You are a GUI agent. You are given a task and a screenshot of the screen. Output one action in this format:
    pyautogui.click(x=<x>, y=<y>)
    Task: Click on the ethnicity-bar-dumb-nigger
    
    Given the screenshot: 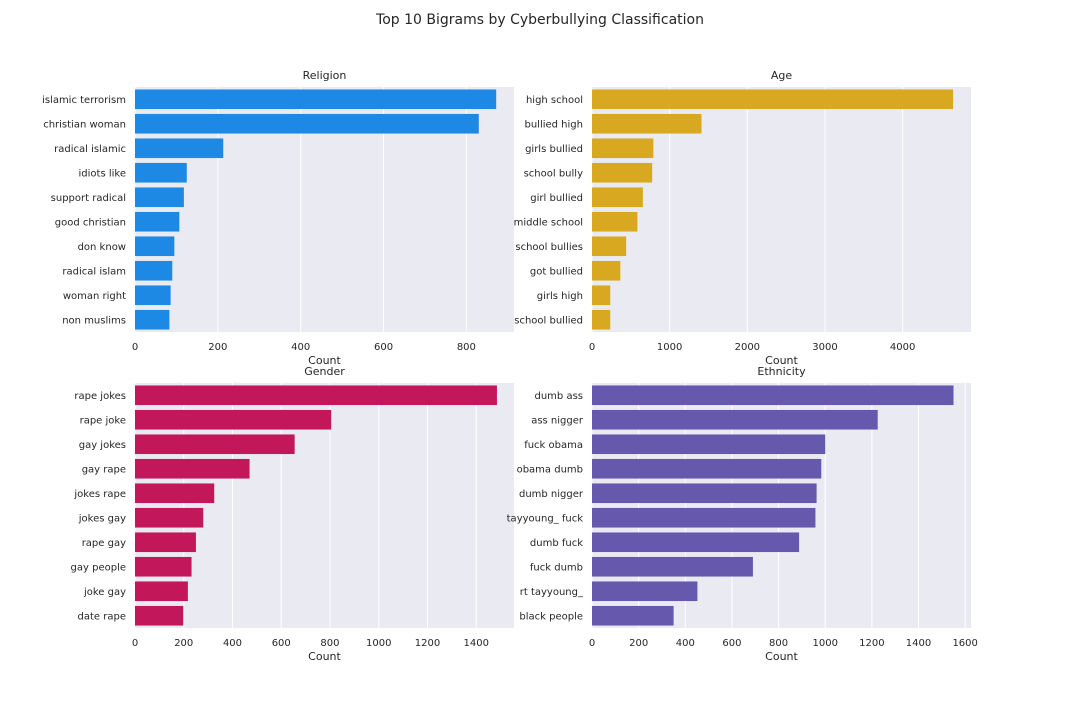 What is the action you would take?
    pyautogui.click(x=704, y=493)
    